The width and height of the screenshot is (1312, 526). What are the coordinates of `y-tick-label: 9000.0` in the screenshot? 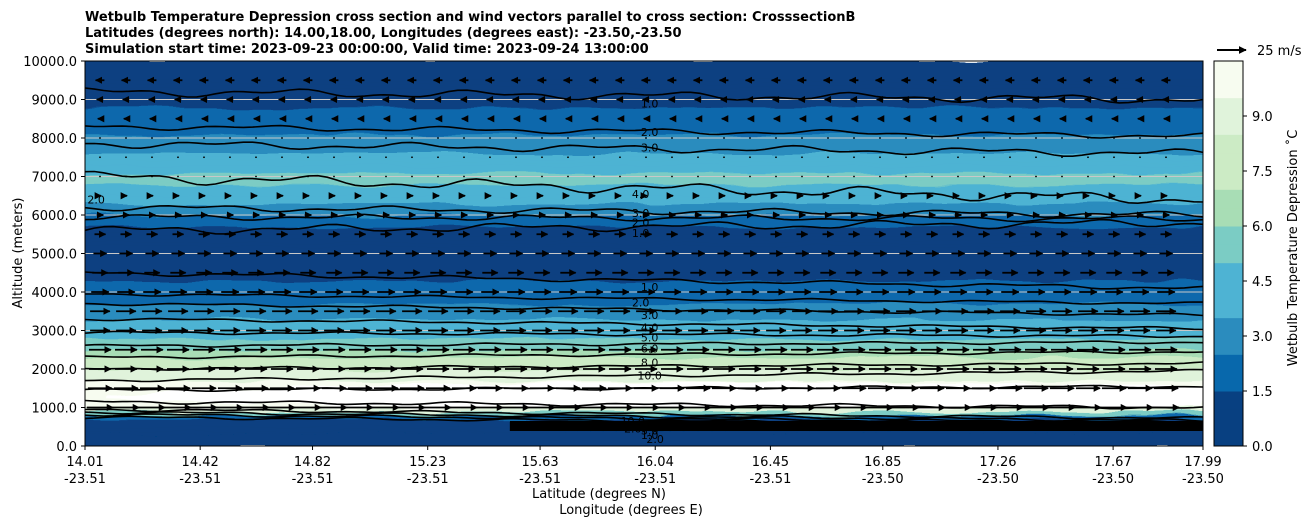 It's located at (55, 101).